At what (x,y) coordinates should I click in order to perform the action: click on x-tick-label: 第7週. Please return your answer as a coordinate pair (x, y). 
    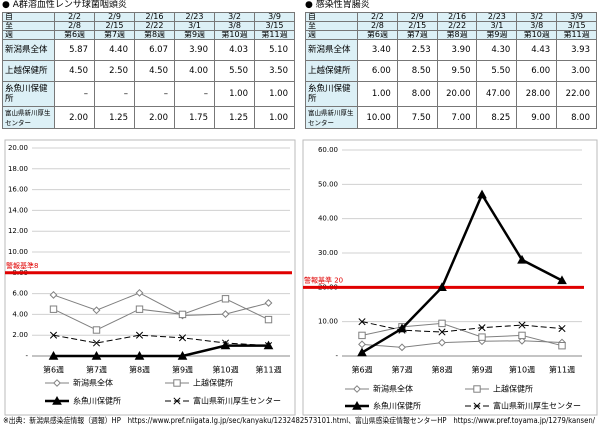
    Looking at the image, I should click on (401, 370).